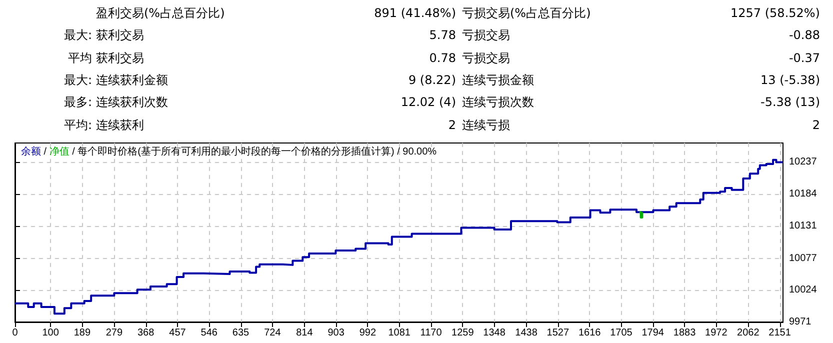 This screenshot has width=833, height=343. What do you see at coordinates (31, 152) in the screenshot?
I see `text: 余额` at bounding box center [31, 152].